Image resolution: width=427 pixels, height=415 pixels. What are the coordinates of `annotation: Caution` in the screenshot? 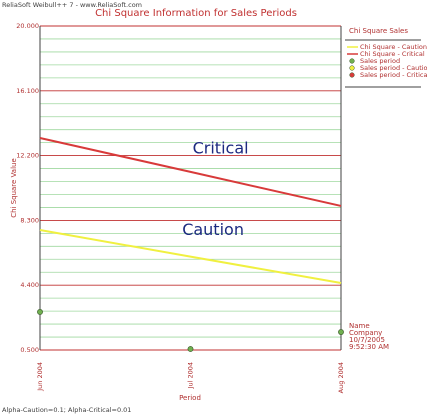 It's located at (213, 229).